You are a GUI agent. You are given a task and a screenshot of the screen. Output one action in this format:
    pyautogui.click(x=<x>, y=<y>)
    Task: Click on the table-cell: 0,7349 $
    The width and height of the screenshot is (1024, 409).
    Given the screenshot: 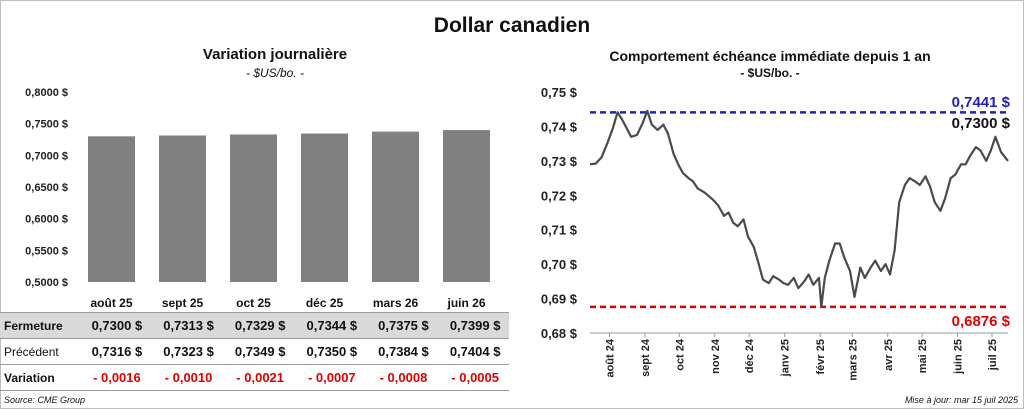 What is the action you would take?
    pyautogui.click(x=258, y=351)
    